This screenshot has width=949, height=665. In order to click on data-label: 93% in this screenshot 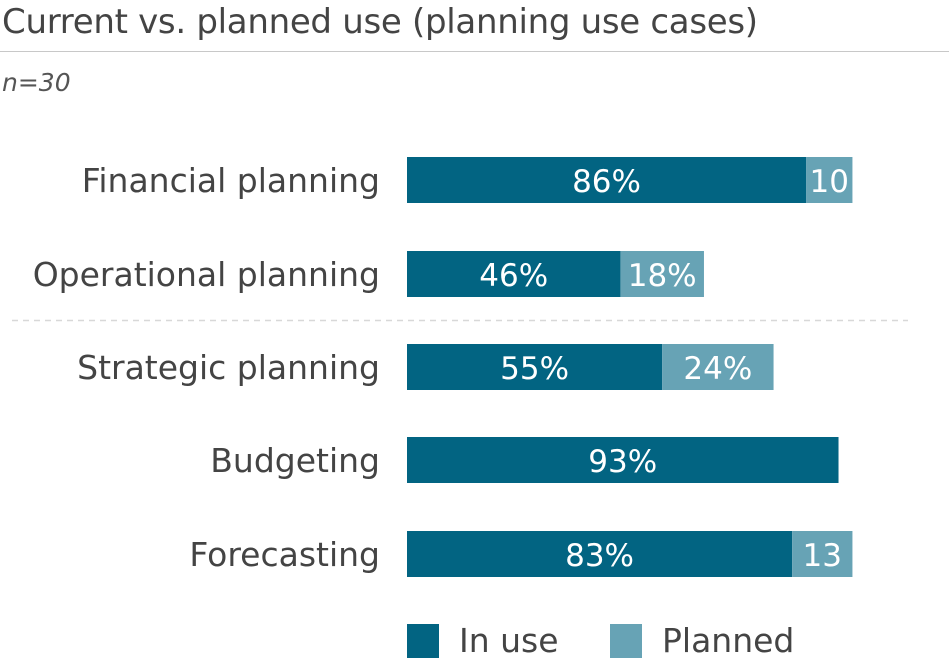, I will do `click(622, 462)`.